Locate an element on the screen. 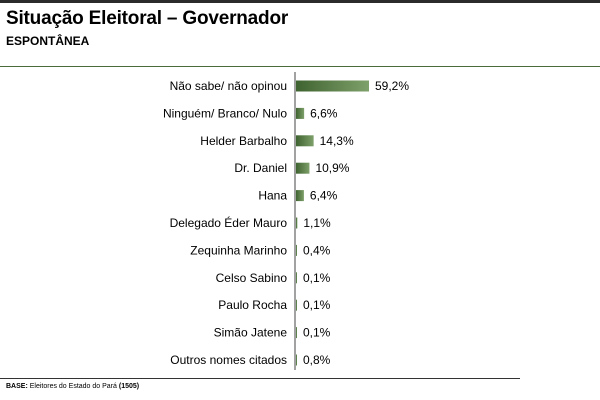 This screenshot has width=600, height=400. category-label: Ninguém/ Branco/ Nulo is located at coordinates (225, 113).